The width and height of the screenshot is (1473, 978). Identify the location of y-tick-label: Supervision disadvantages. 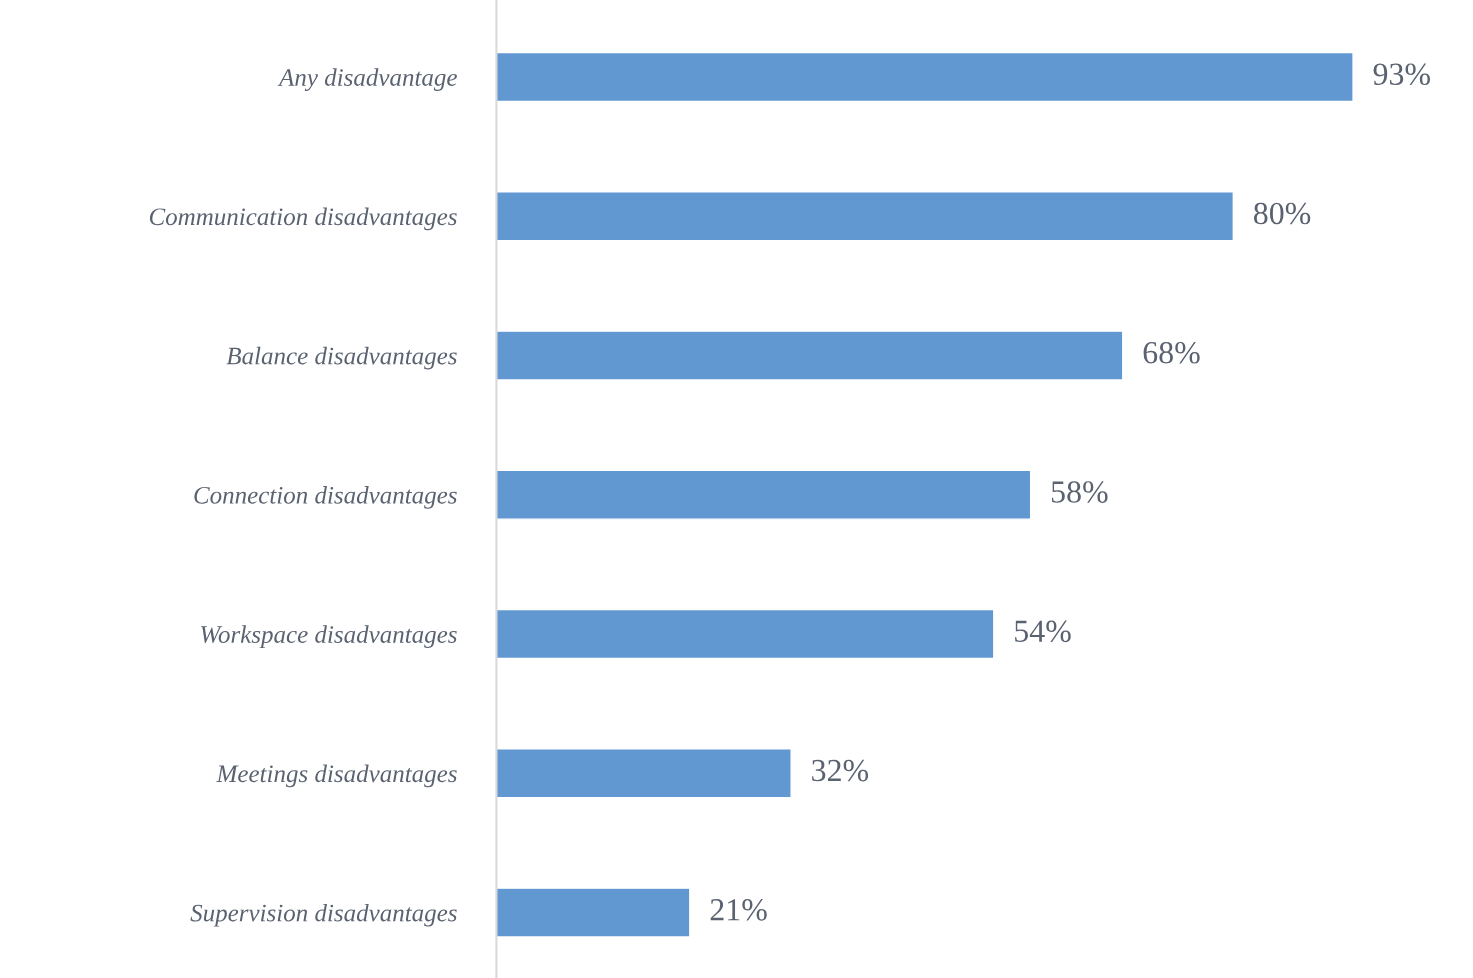
(323, 915).